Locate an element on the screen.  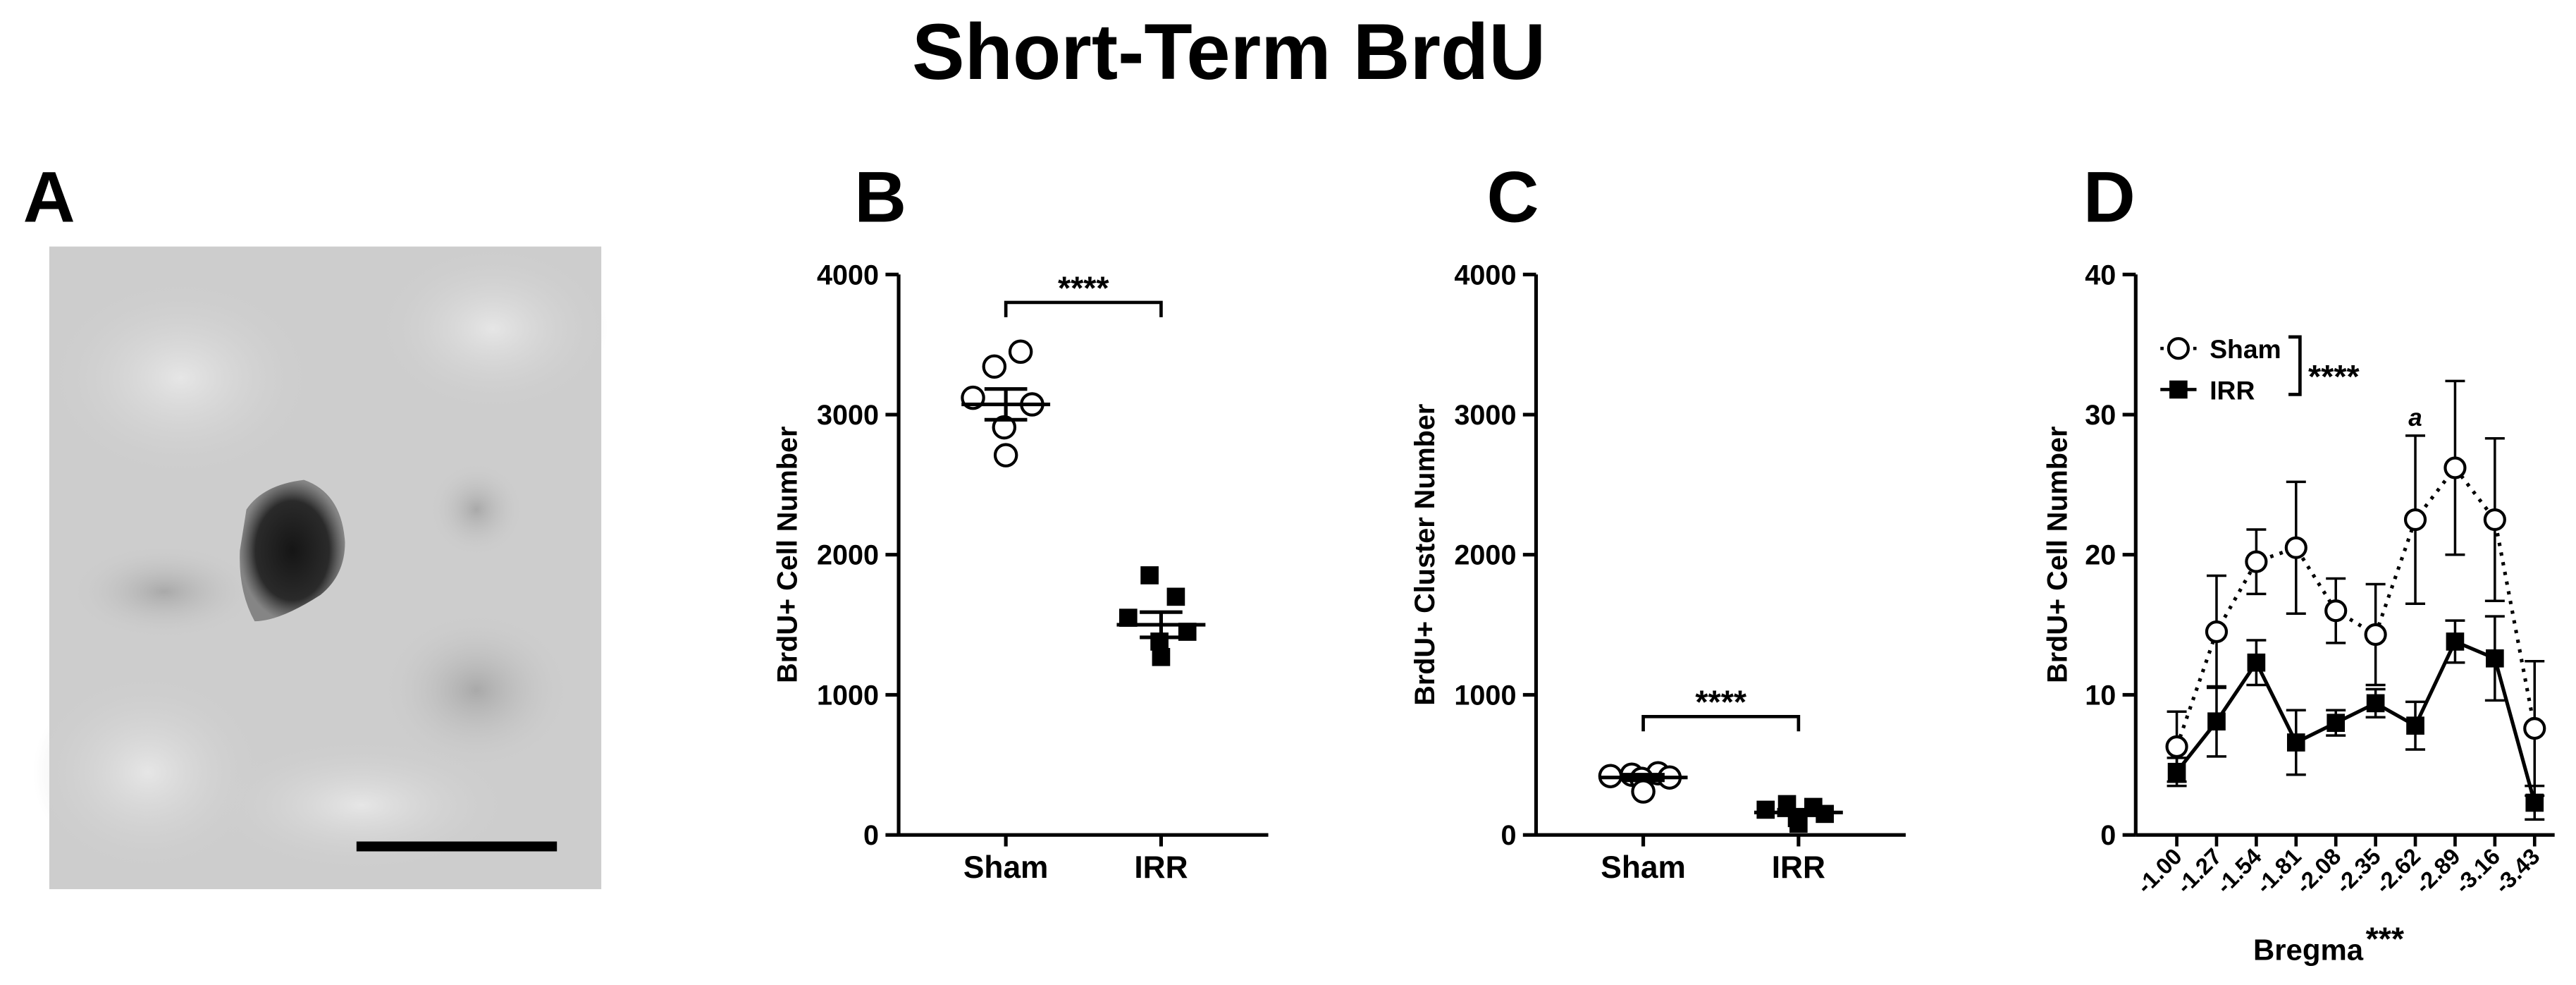
x-tick-label: -2.35 is located at coordinates (2358, 871).